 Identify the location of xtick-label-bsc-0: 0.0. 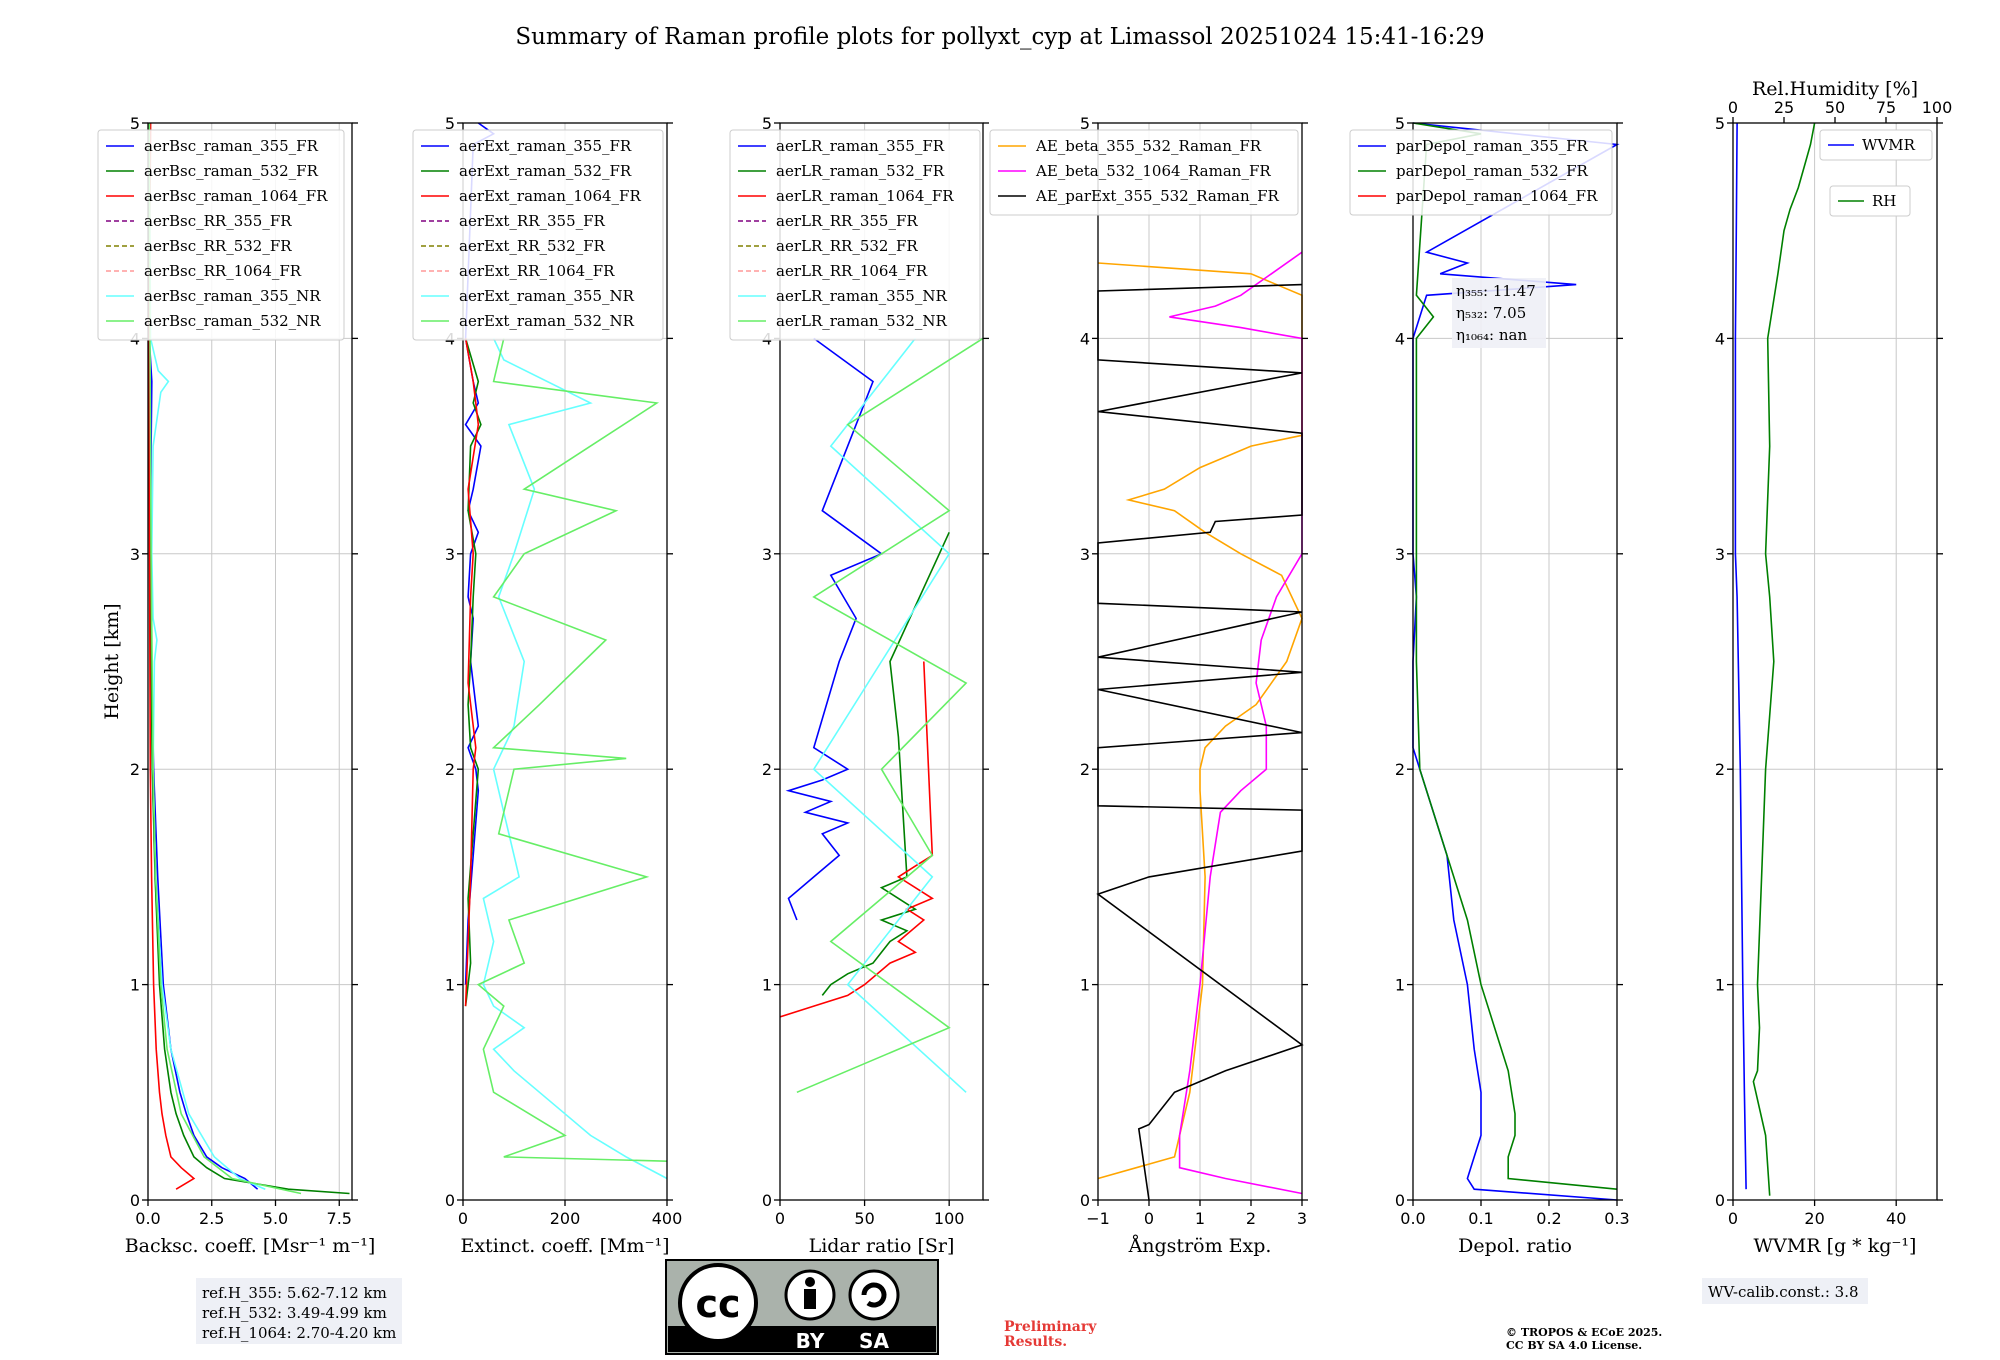
(147, 1218).